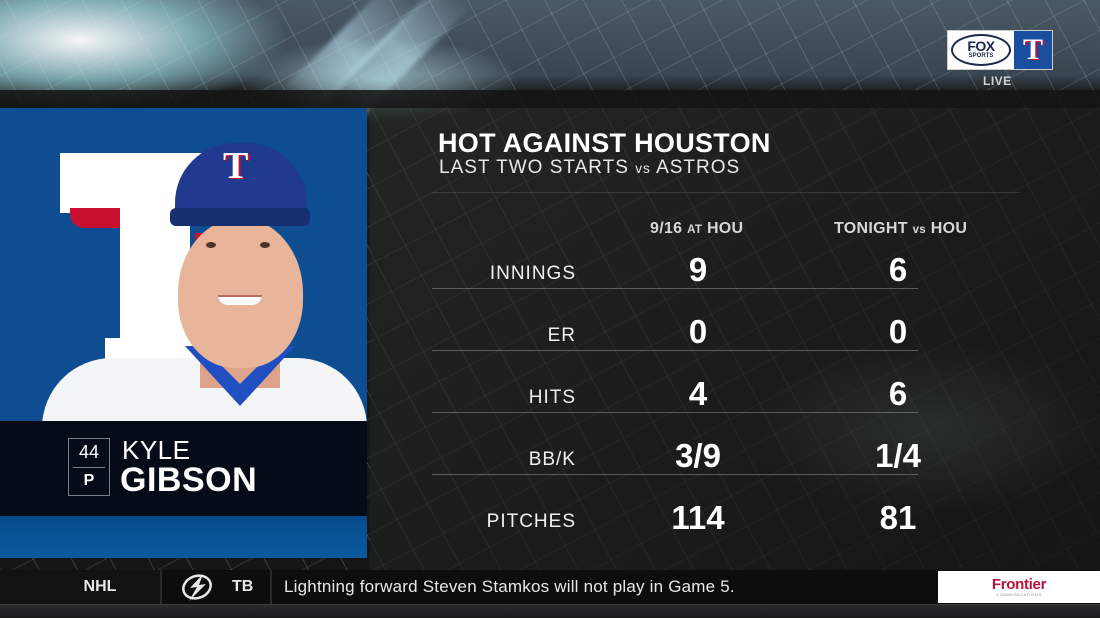 The height and width of the screenshot is (618, 1100). What do you see at coordinates (698, 393) in the screenshot?
I see `stat-value-game-1: 4` at bounding box center [698, 393].